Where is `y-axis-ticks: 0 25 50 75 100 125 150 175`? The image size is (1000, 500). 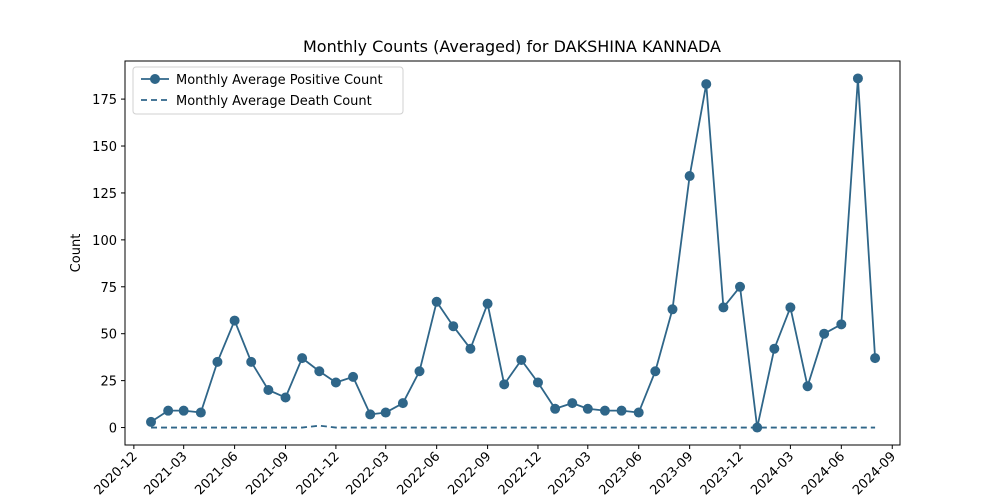
y-axis-ticks: 0 25 50 75 100 125 150 175 is located at coordinates (108, 265).